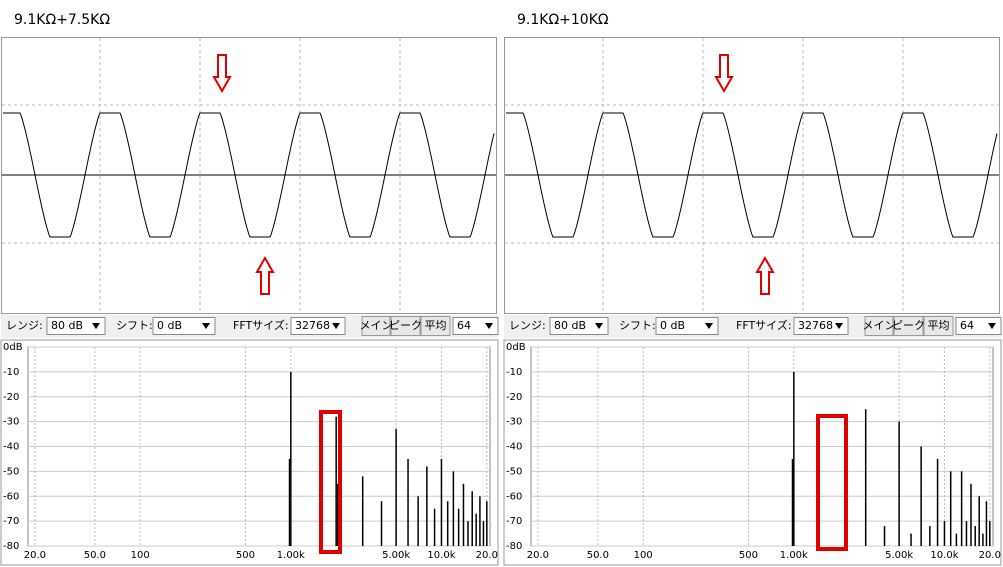 The width and height of the screenshot is (1003, 567). I want to click on panel-title: 9.1KΩ+7.5KΩ, so click(62, 20).